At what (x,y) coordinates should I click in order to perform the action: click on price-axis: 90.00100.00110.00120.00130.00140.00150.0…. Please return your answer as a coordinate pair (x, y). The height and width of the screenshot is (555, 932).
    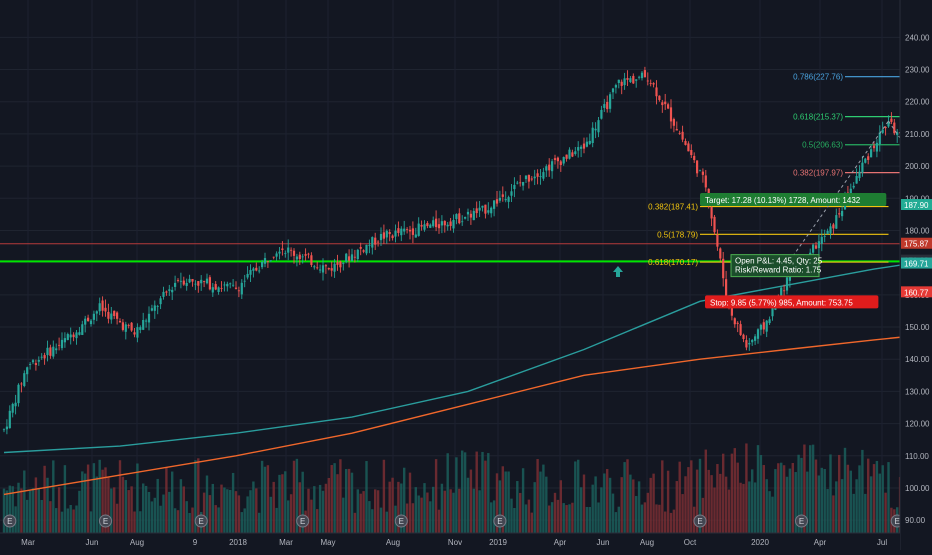
    Looking at the image, I should click on (916, 275).